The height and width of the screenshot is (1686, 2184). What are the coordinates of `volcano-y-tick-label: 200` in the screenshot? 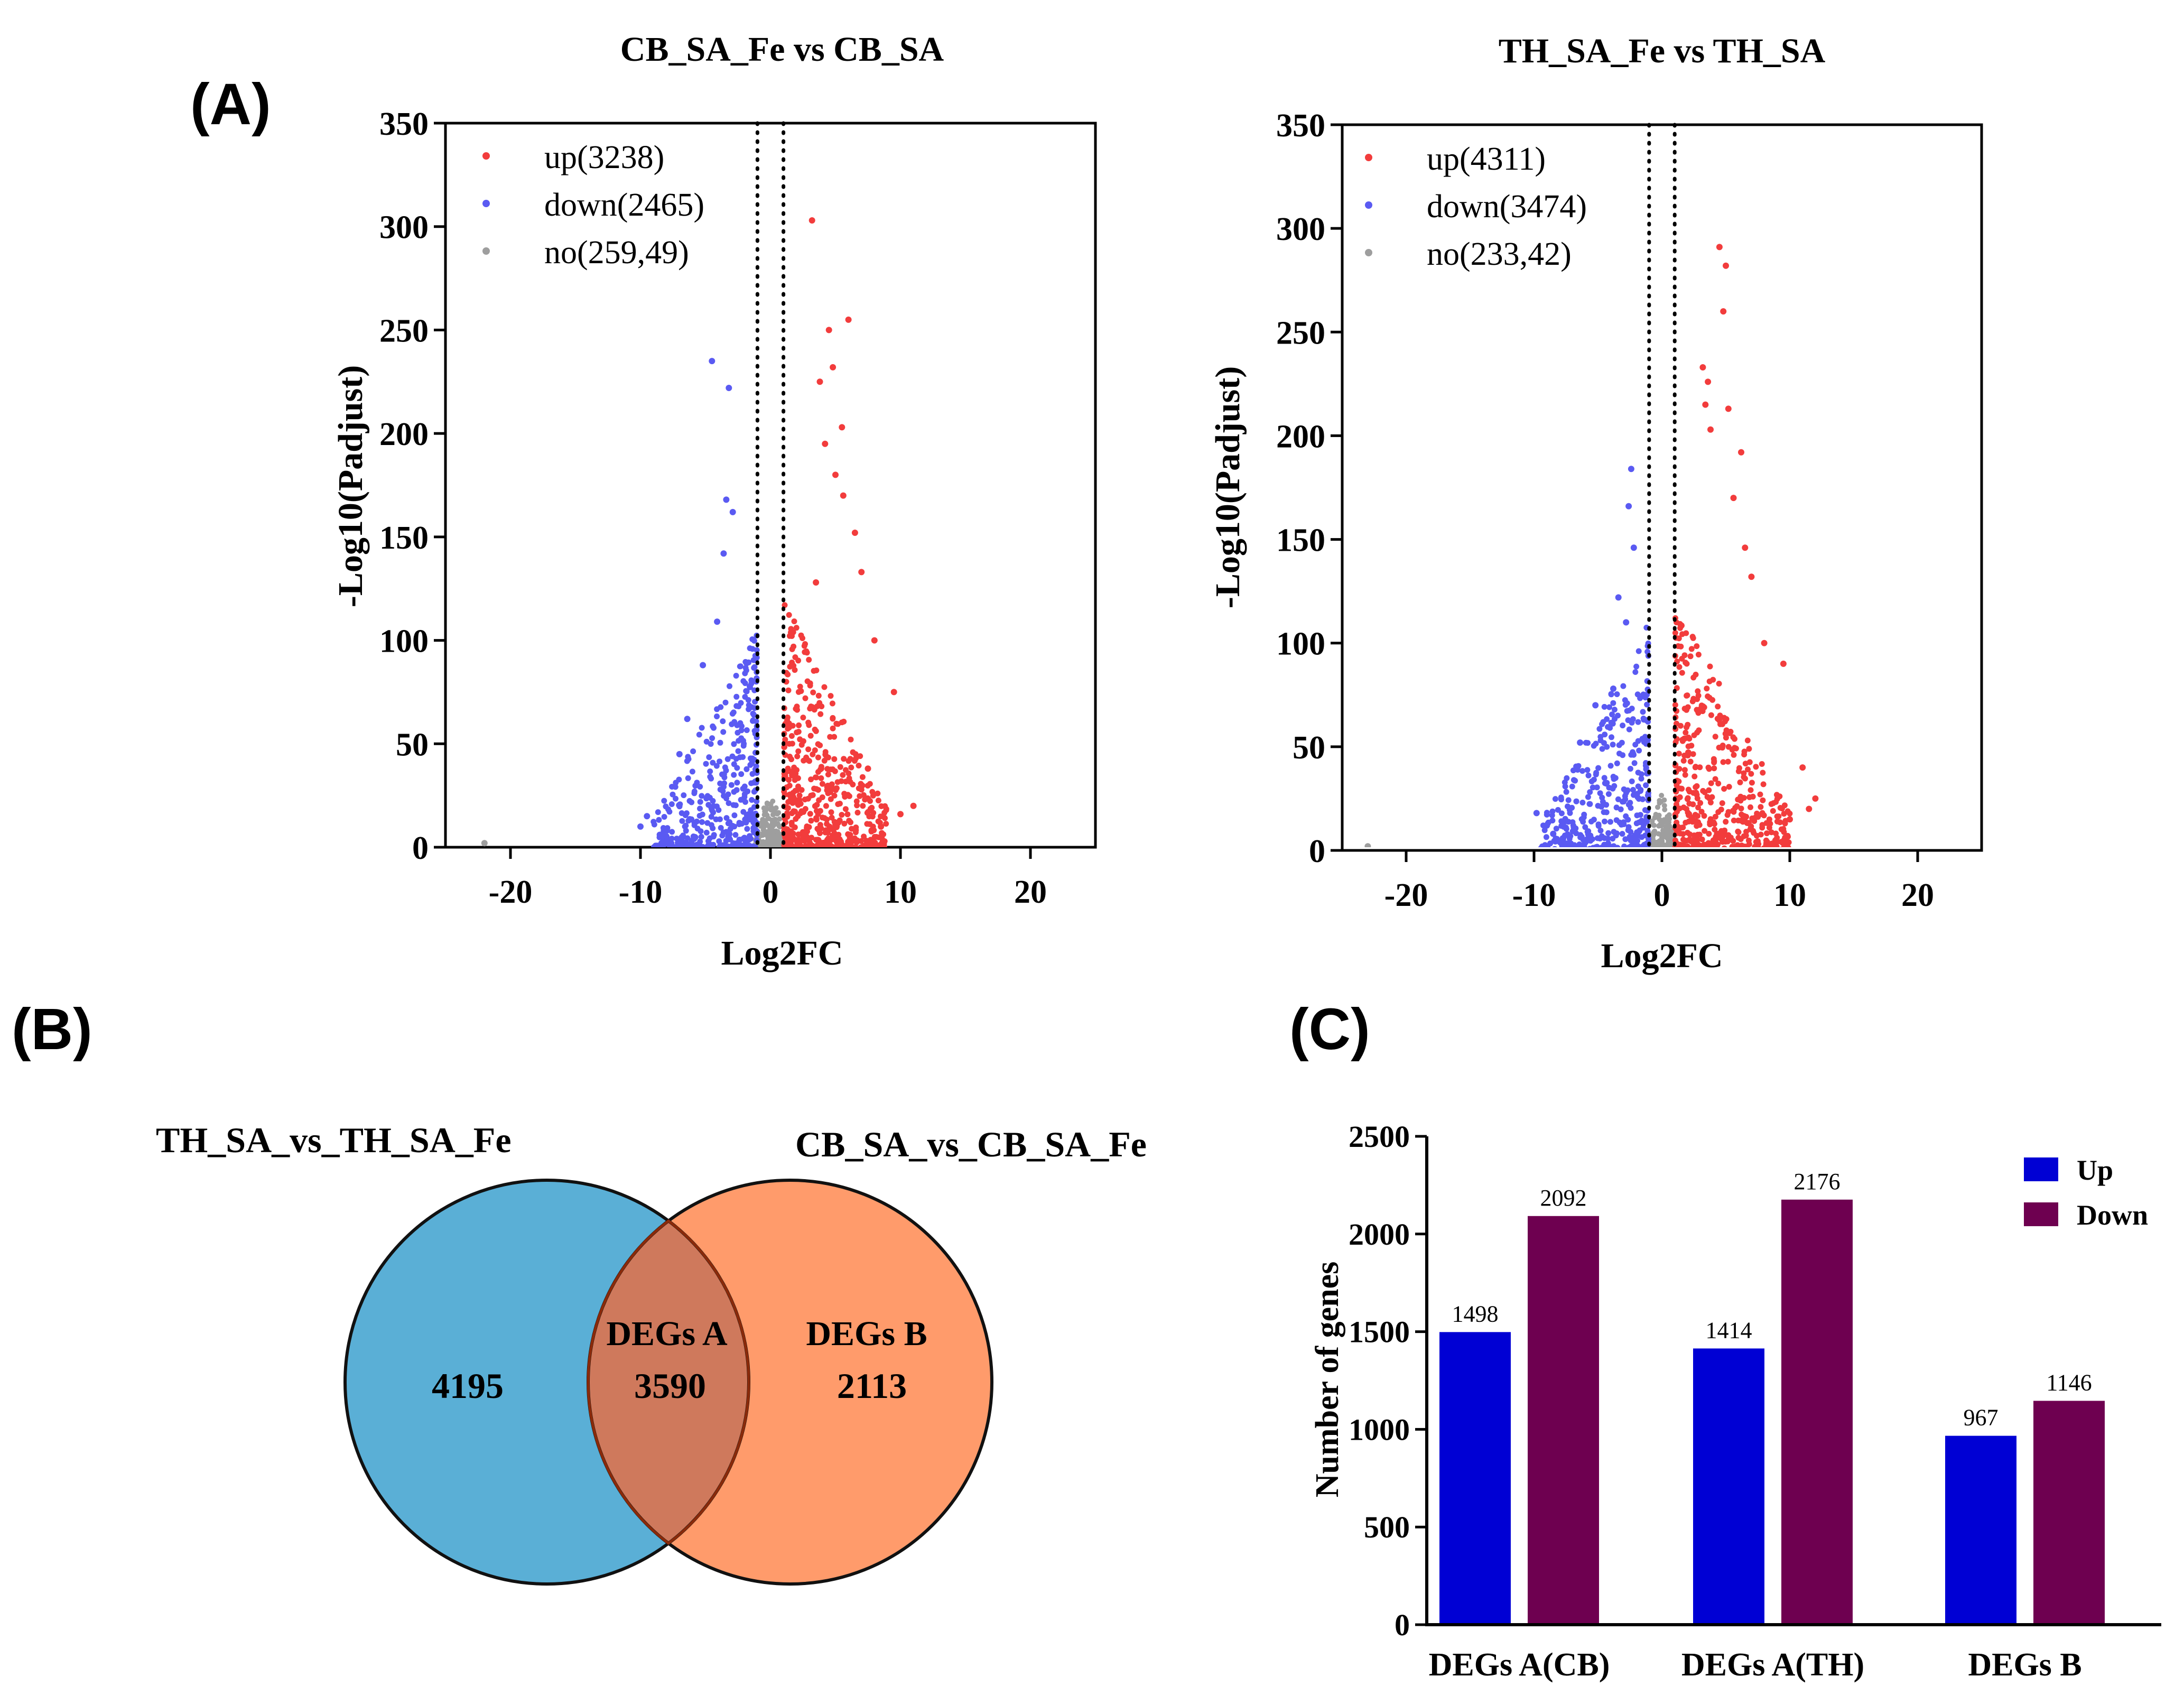 It's located at (404, 434).